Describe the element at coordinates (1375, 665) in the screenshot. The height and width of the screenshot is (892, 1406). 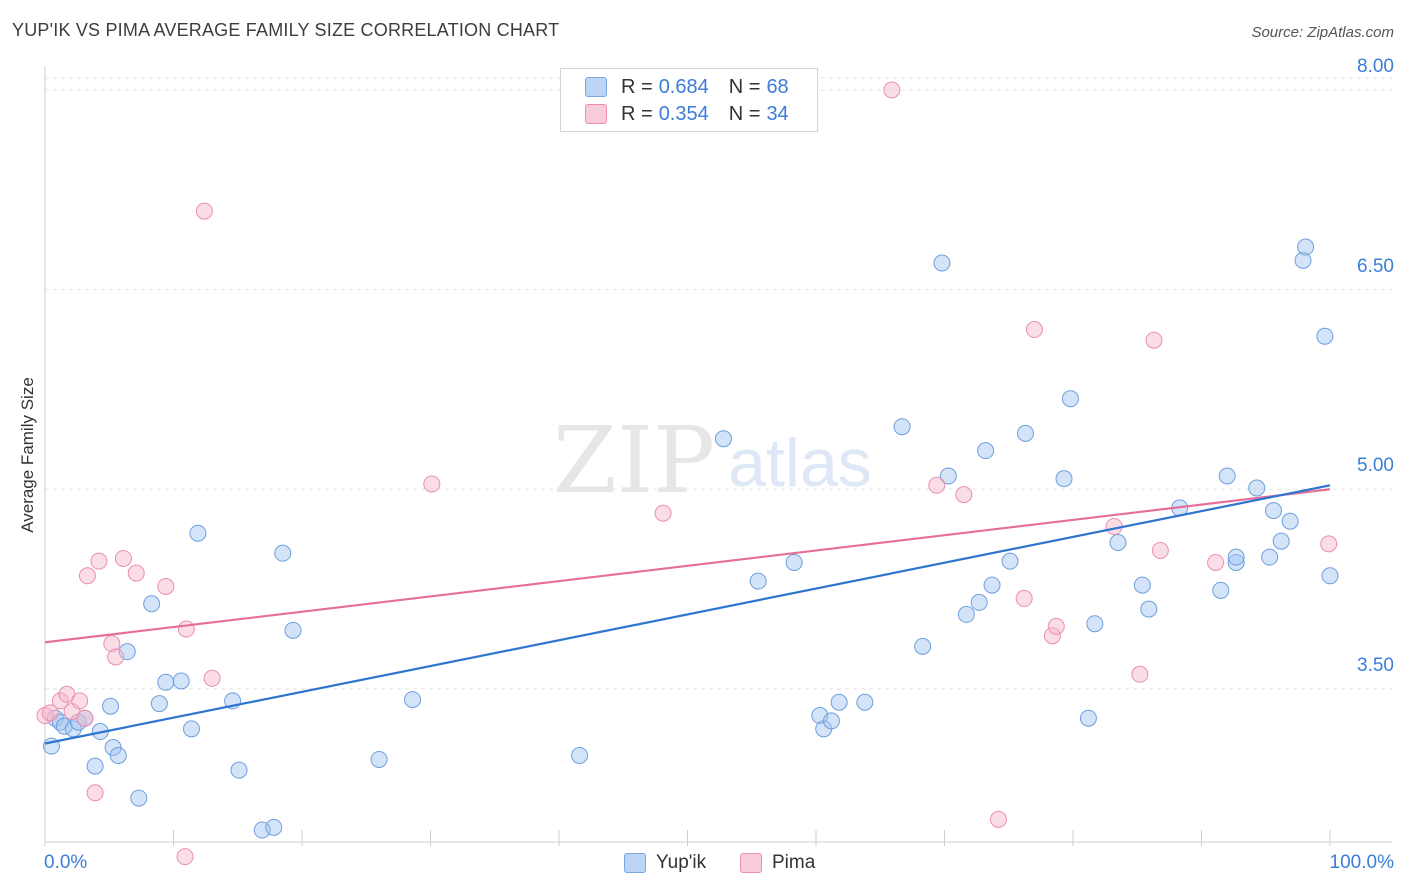
I see `y-tick-label: 3.50` at that location.